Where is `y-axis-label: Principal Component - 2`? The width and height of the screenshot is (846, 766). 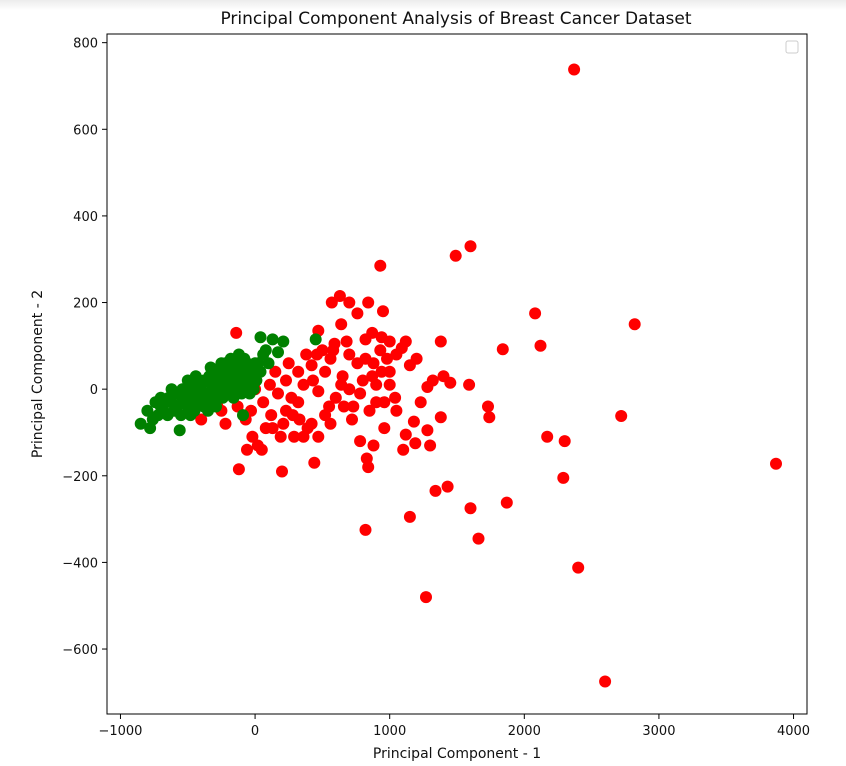
y-axis-label: Principal Component - 2 is located at coordinates (38, 374).